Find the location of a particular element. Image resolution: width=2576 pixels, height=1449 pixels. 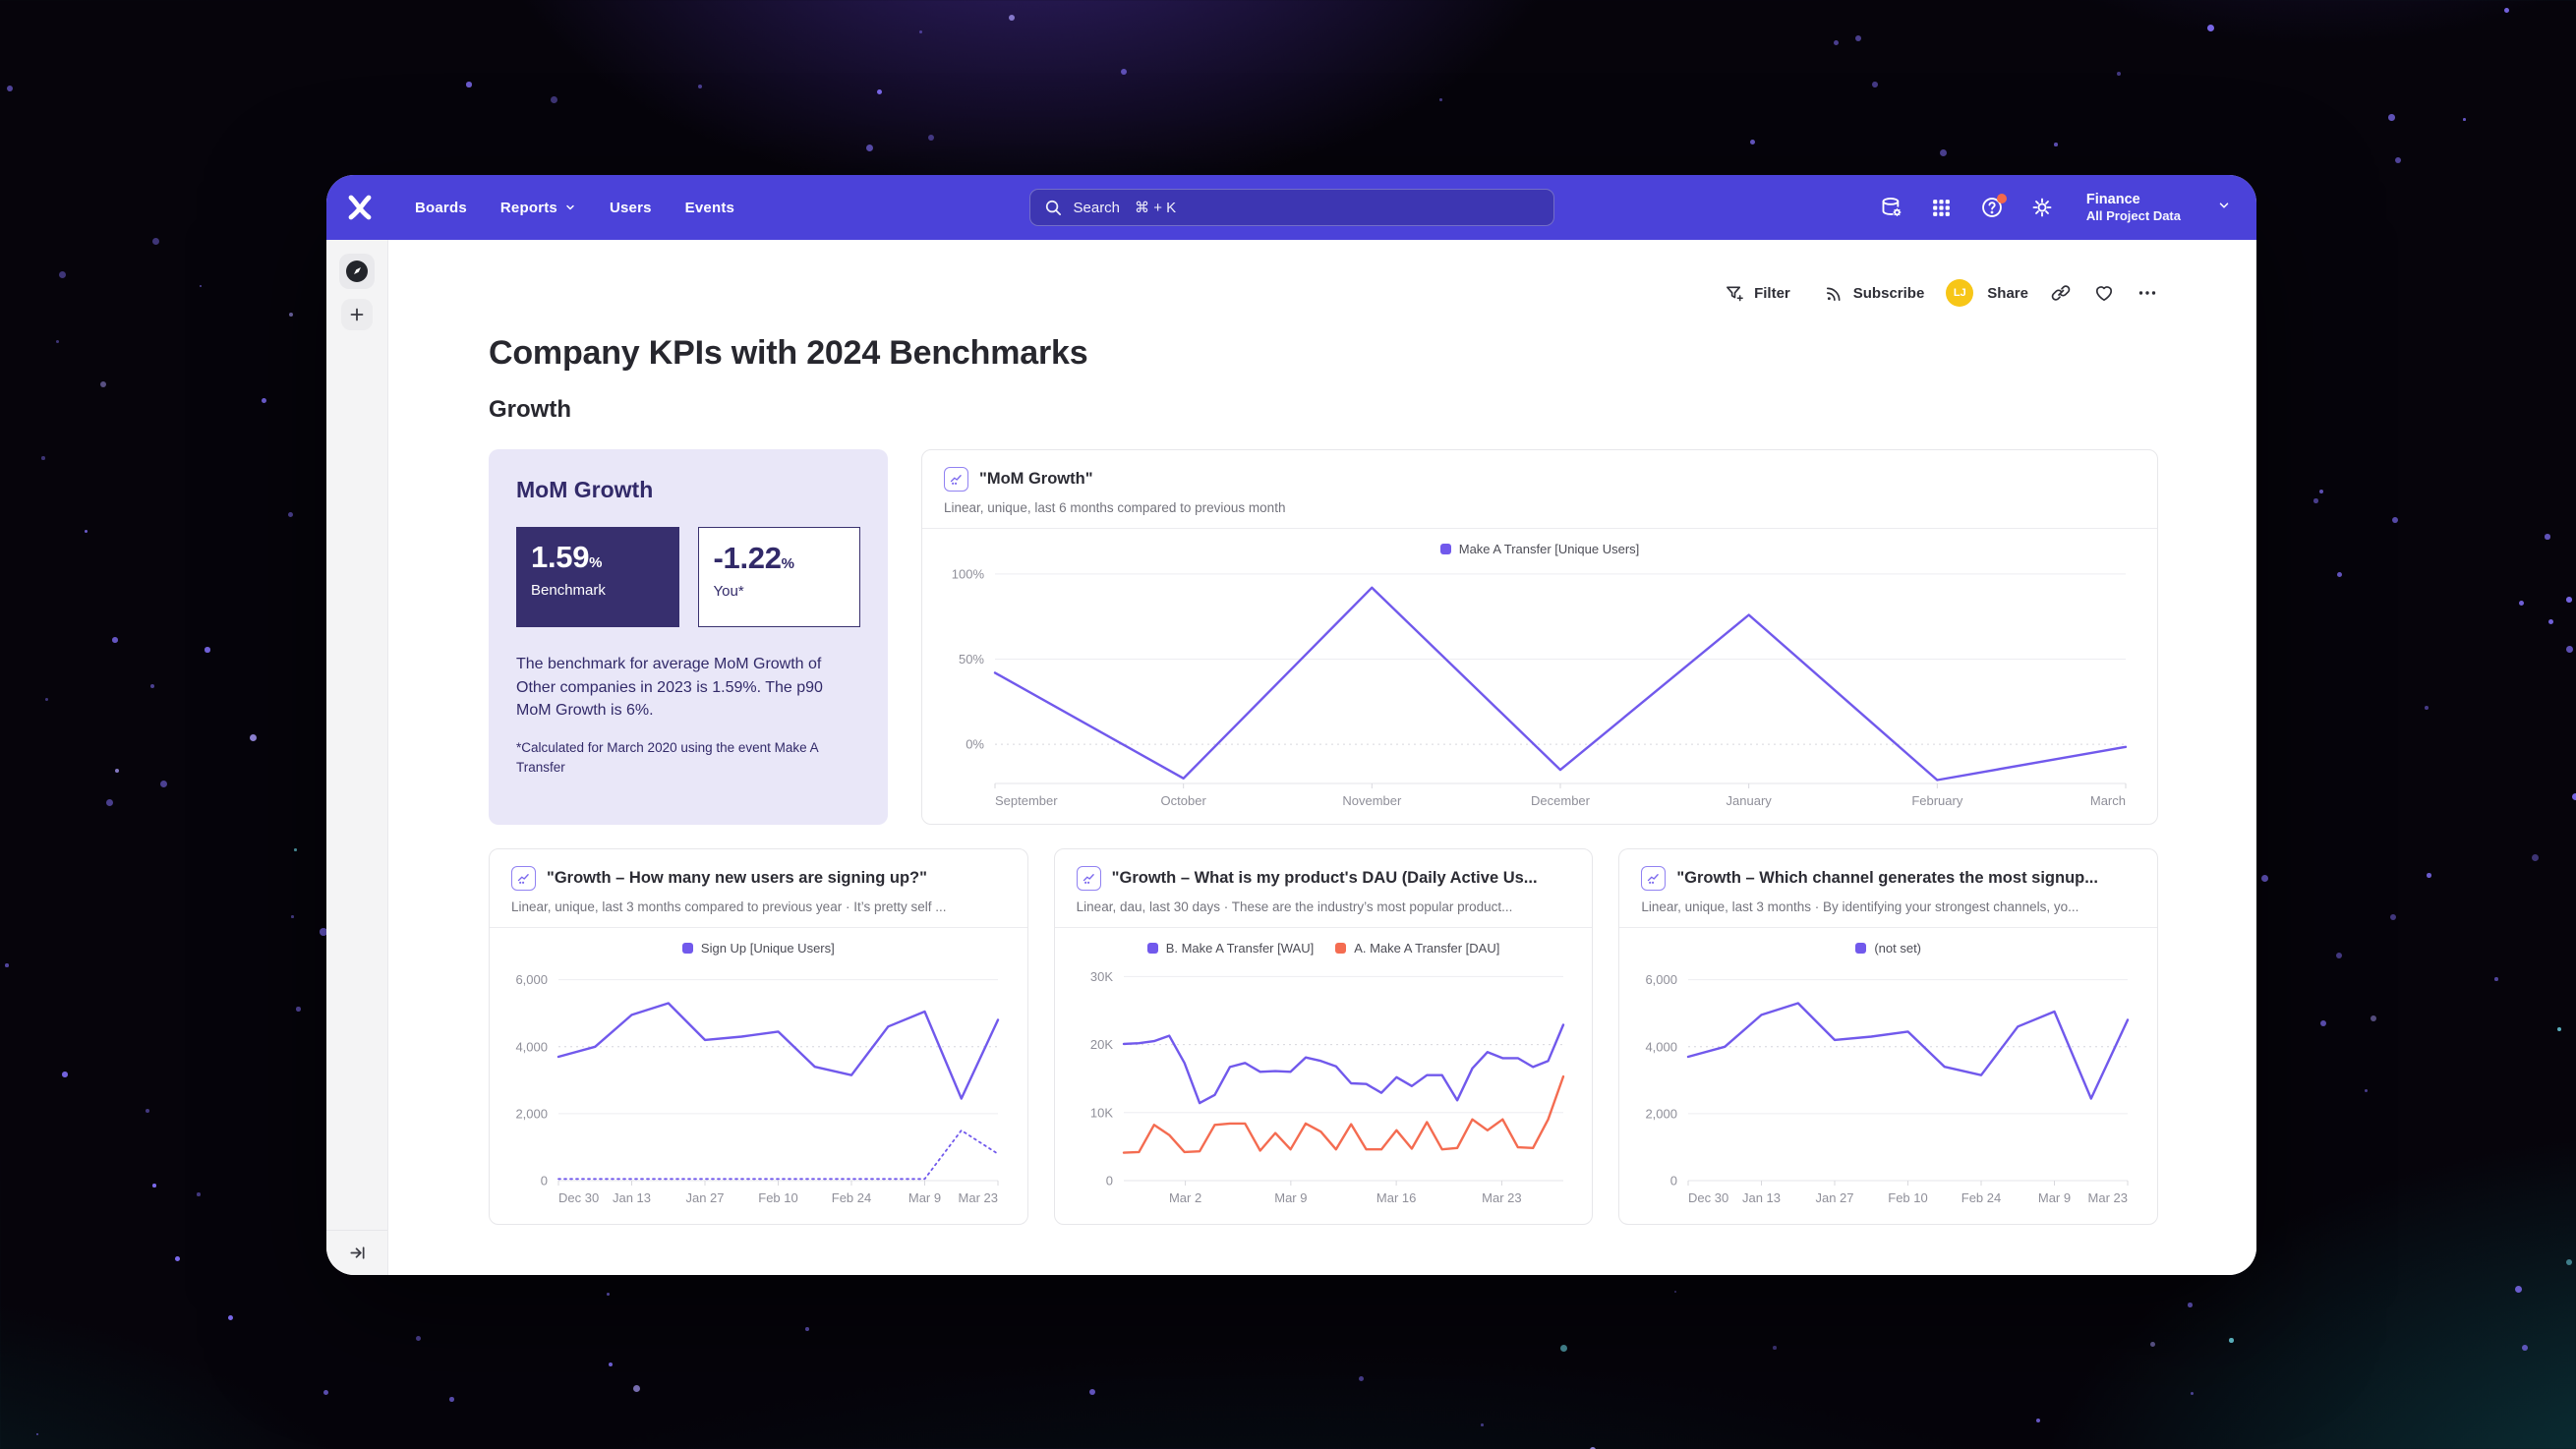

search-input: Search ⌘ + K is located at coordinates (1291, 207).